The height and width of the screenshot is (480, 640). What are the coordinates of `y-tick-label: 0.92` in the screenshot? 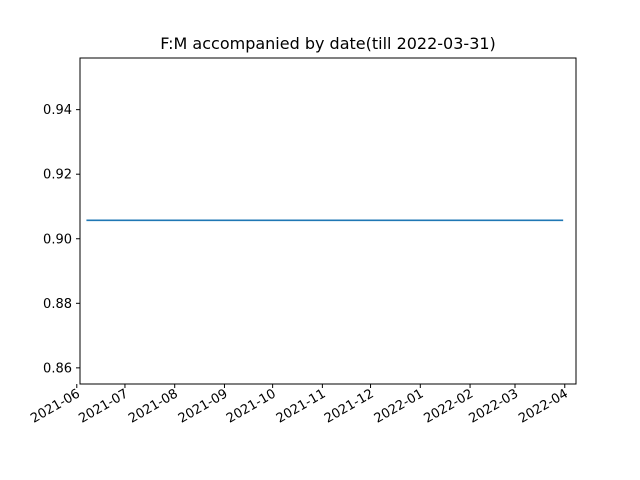 It's located at (57, 175).